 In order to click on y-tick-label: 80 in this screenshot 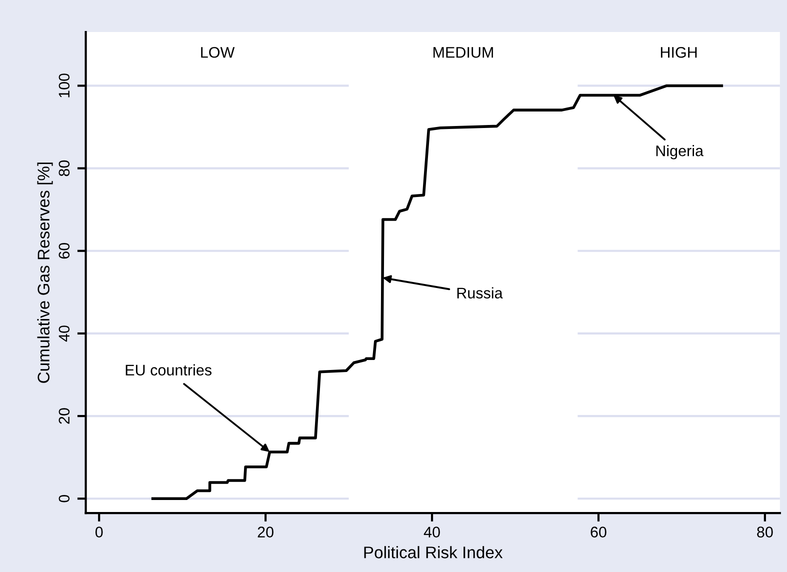, I will do `click(64, 168)`.